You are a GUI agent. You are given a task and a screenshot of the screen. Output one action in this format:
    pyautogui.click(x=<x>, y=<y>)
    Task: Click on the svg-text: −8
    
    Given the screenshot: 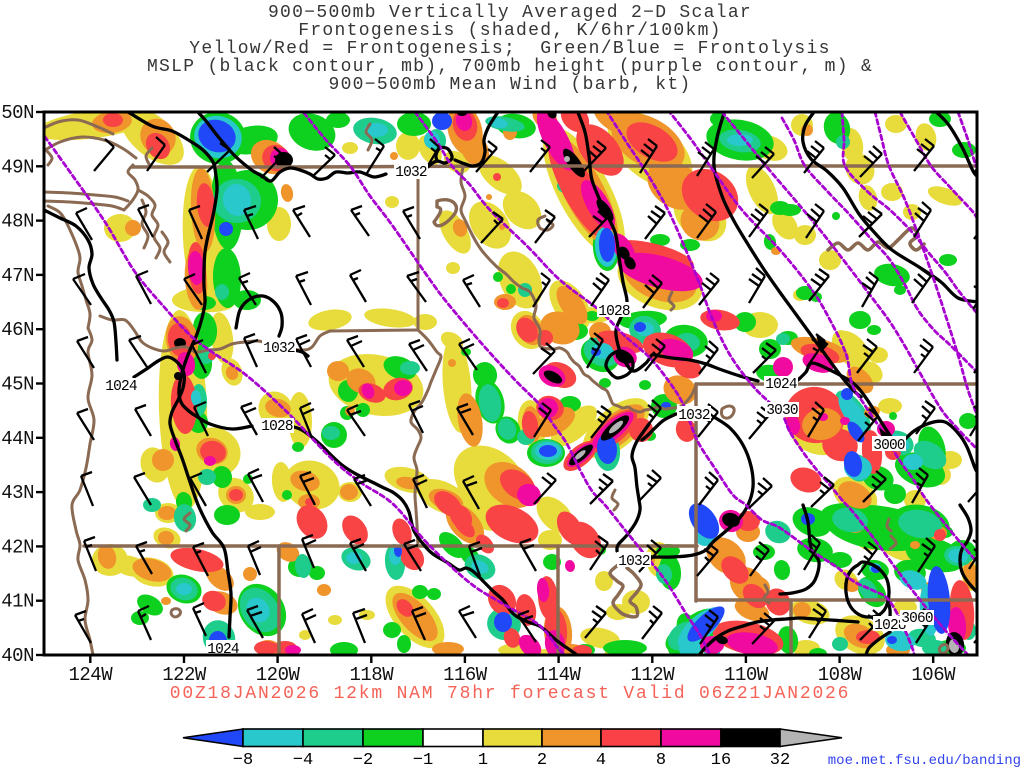 What is the action you would take?
    pyautogui.click(x=243, y=759)
    